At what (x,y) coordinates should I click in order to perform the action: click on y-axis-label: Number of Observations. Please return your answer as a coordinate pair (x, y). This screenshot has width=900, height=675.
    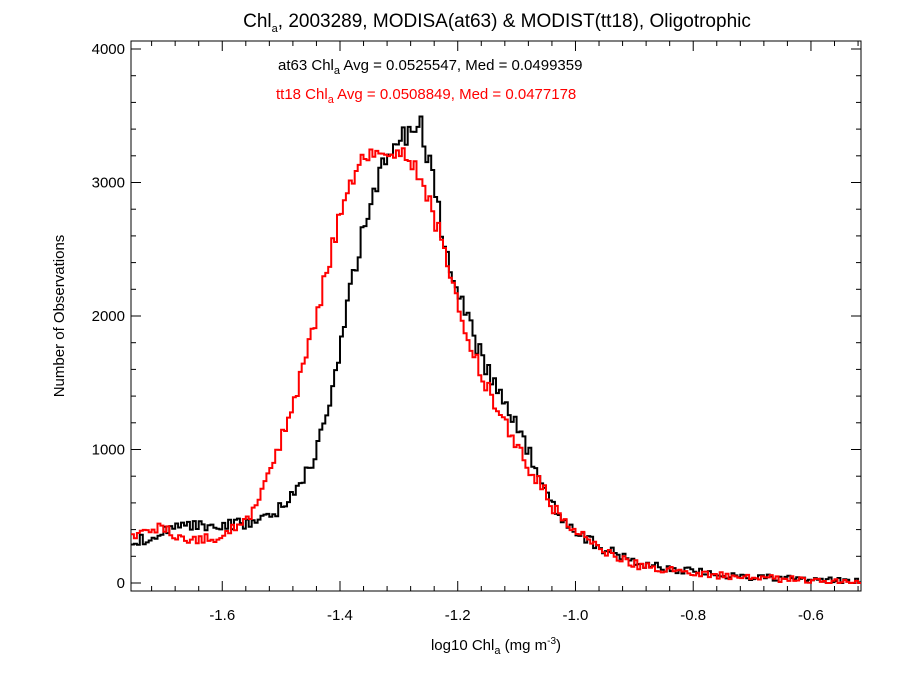
    Looking at the image, I should click on (59, 316).